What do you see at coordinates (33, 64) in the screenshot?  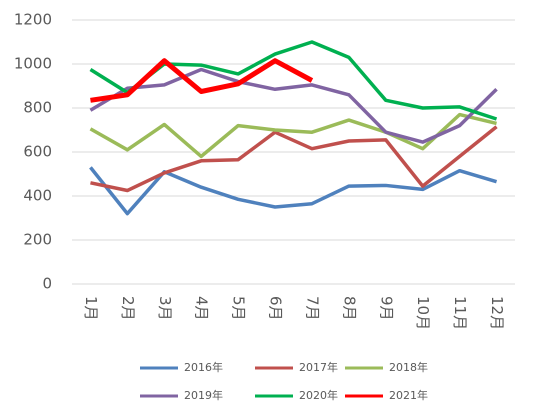 I see `y-tick-label: 1000` at bounding box center [33, 64].